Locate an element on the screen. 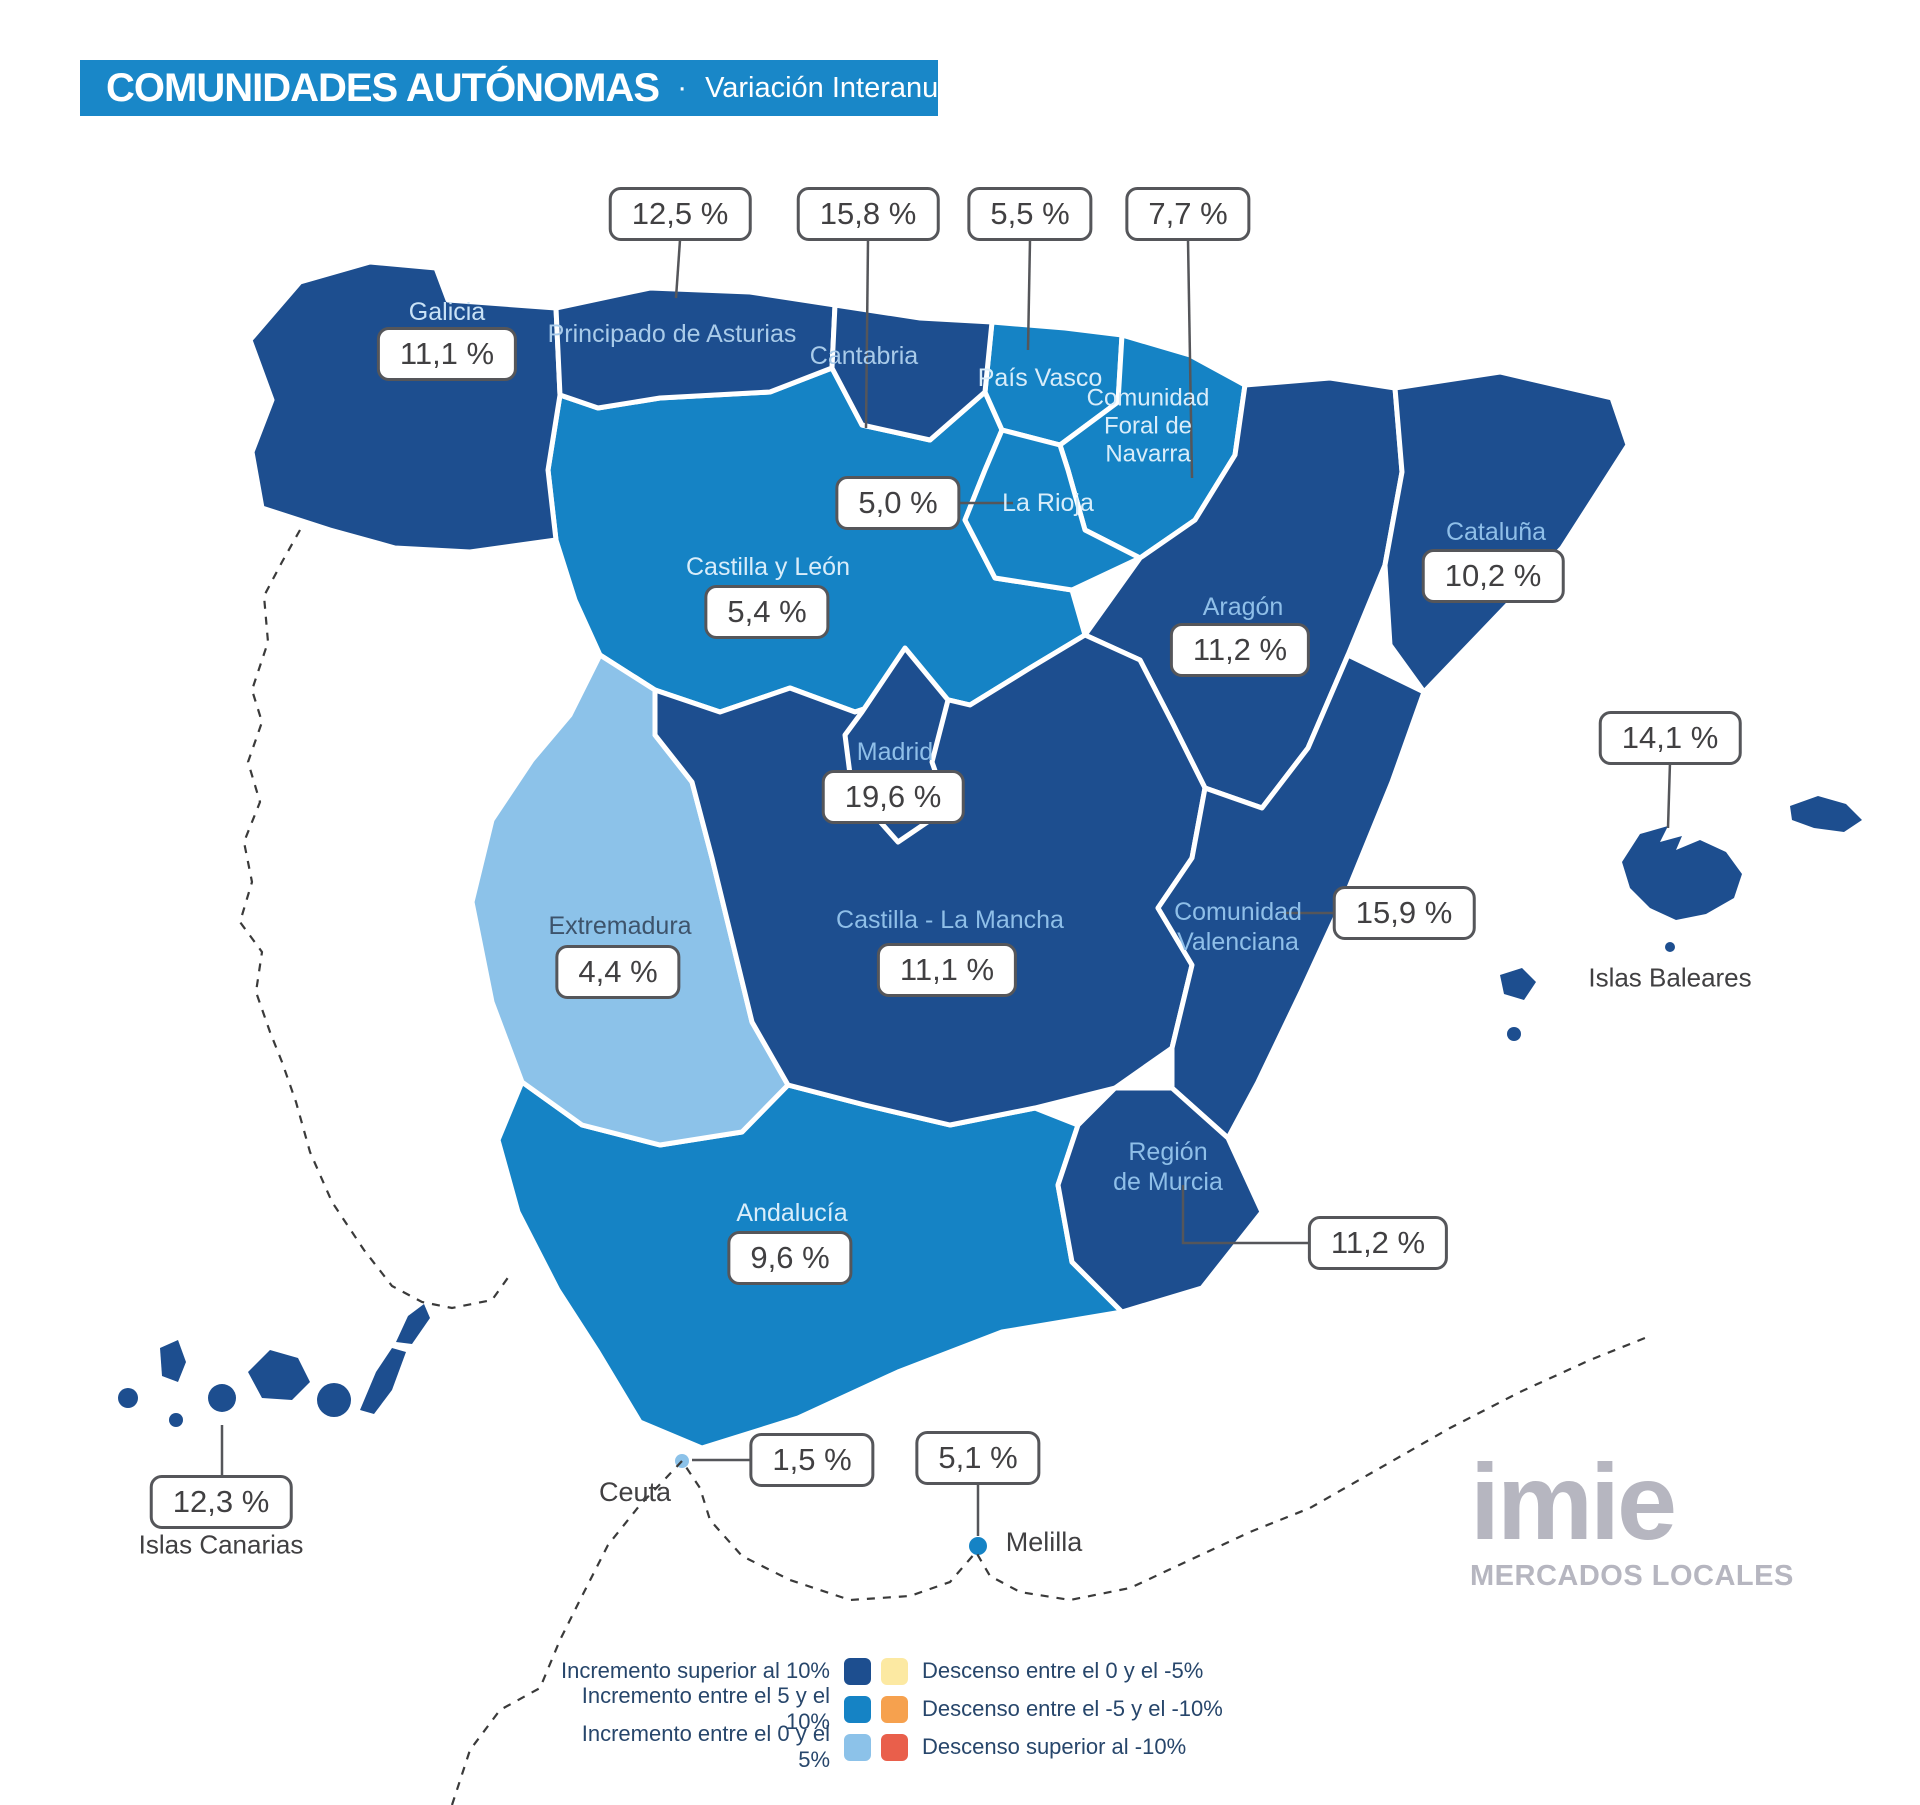 This screenshot has height=1805, width=1920. value-cantabria: 15,8 % is located at coordinates (868, 214).